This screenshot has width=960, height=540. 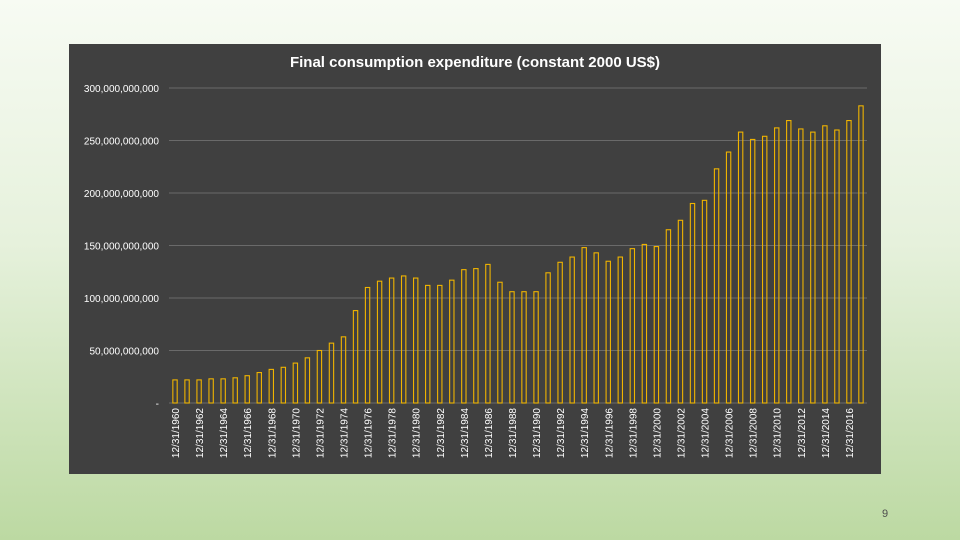 I want to click on bar-12/31/1984, so click(x=464, y=336).